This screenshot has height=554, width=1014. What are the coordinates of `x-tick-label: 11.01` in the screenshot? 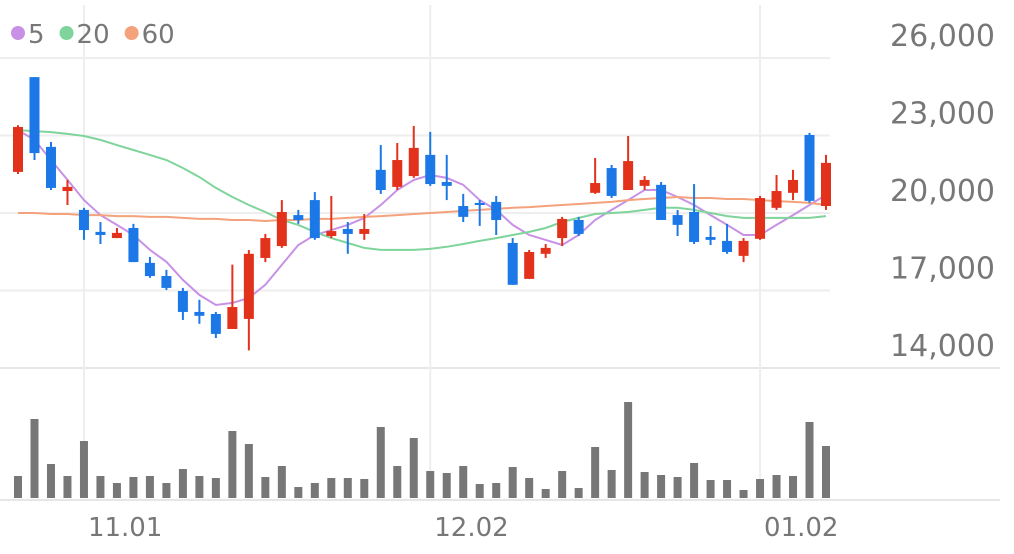 It's located at (125, 528).